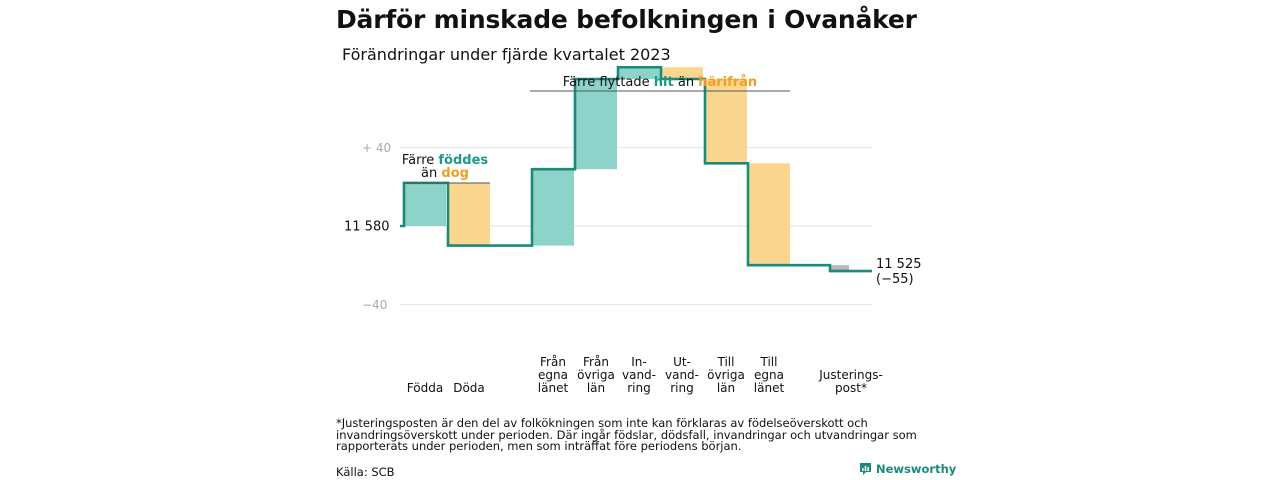  What do you see at coordinates (425, 388) in the screenshot?
I see `x-category-label: Födda` at bounding box center [425, 388].